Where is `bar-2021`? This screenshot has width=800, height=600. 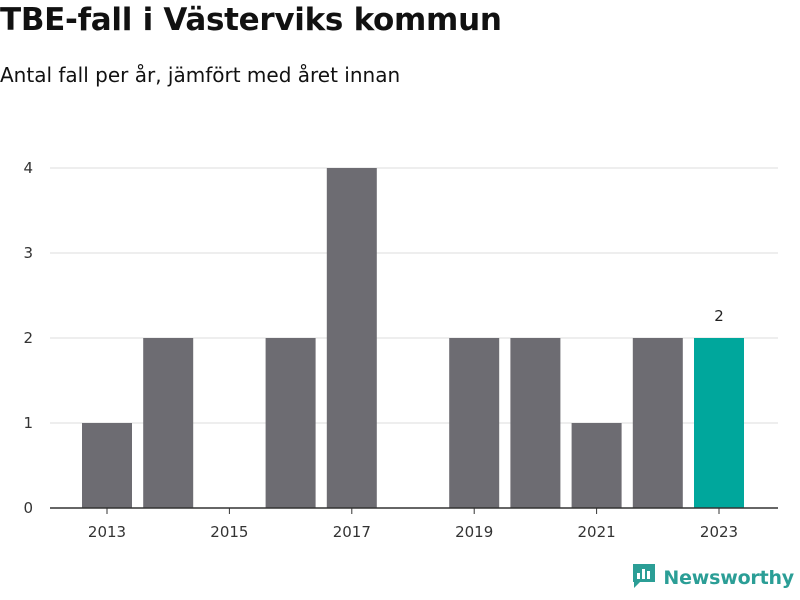
bar-2021 is located at coordinates (596, 465).